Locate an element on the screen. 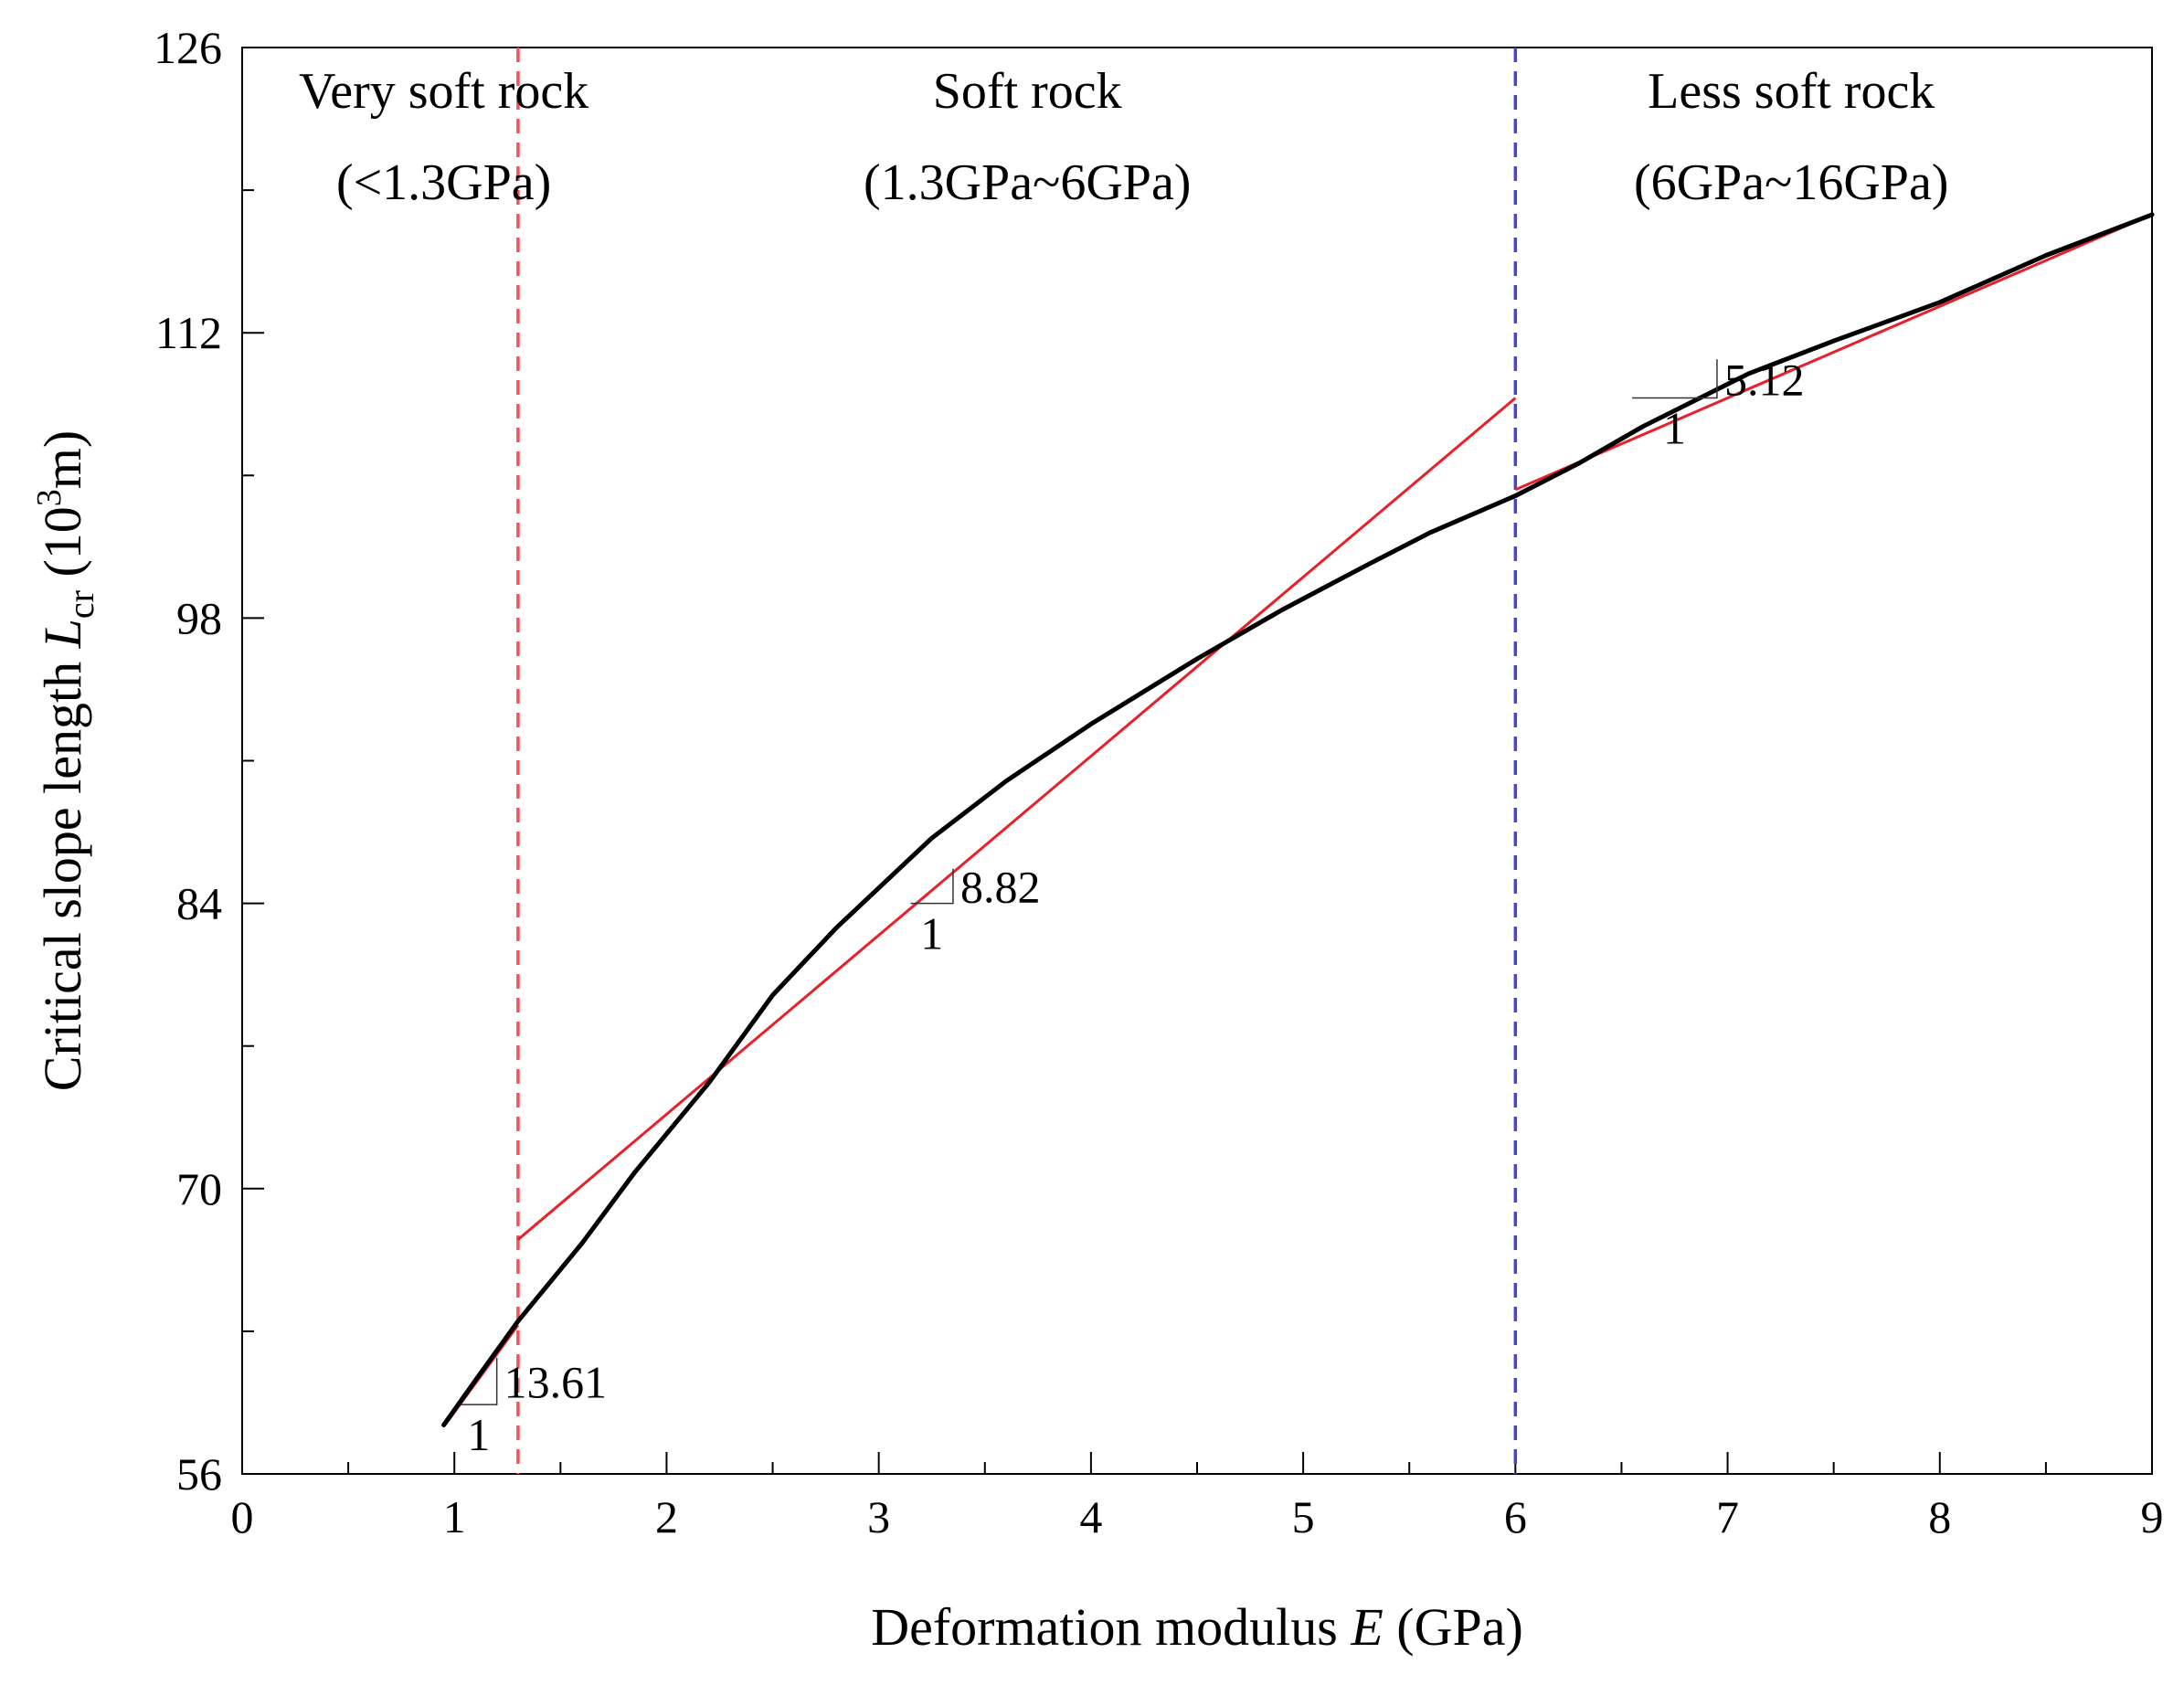 This screenshot has width=2184, height=1685. x-tick-label: 0 is located at coordinates (243, 1516).